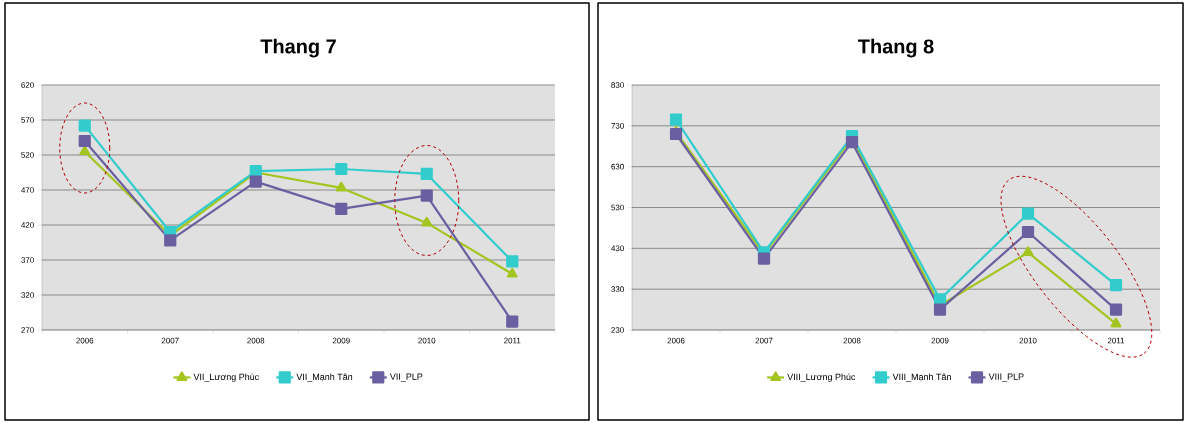 This screenshot has height=423, width=1188. I want to click on legend-label: VIII_Lương Phúc, so click(821, 377).